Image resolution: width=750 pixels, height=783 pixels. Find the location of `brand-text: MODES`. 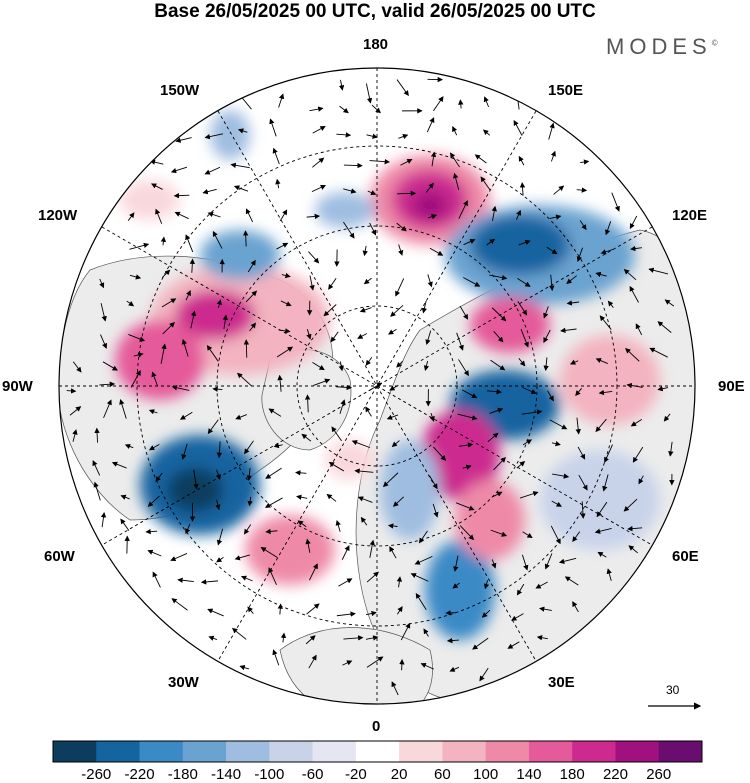

brand-text: MODES is located at coordinates (659, 46).